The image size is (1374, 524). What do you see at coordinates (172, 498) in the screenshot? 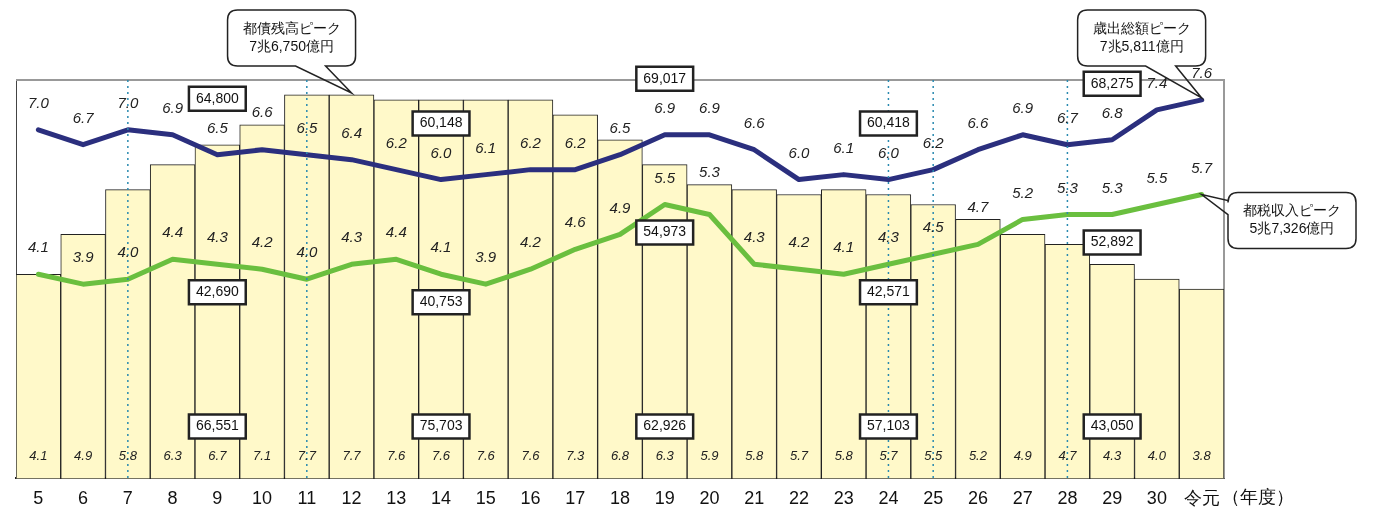
I see `x-tick-label: 8` at bounding box center [172, 498].